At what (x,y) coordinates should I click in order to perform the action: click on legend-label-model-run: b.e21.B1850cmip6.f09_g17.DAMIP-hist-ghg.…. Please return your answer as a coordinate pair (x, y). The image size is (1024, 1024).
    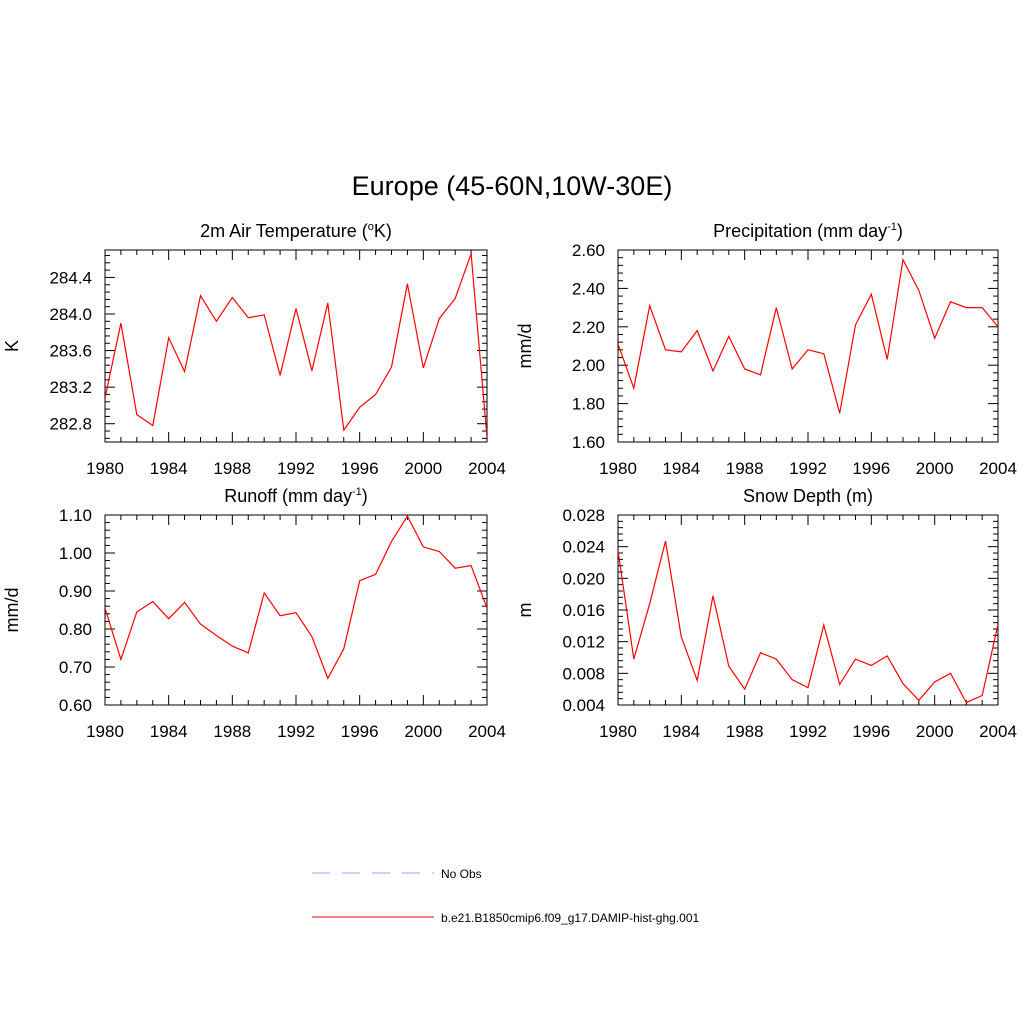
    Looking at the image, I should click on (570, 918).